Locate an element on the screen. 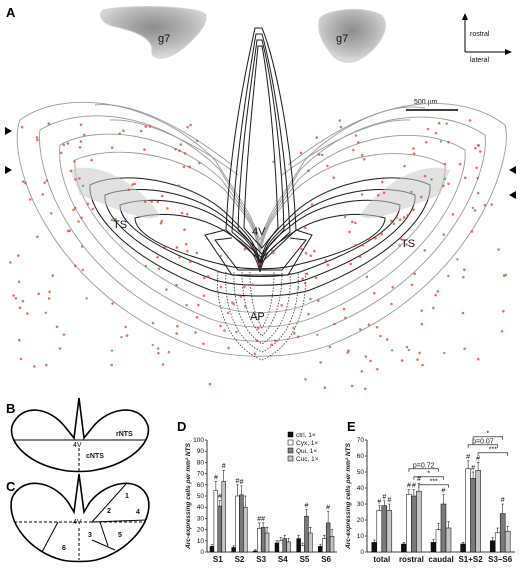 This screenshot has height=568, width=520. panel-b: B 4V rNTS cNTS is located at coordinates (78, 435).